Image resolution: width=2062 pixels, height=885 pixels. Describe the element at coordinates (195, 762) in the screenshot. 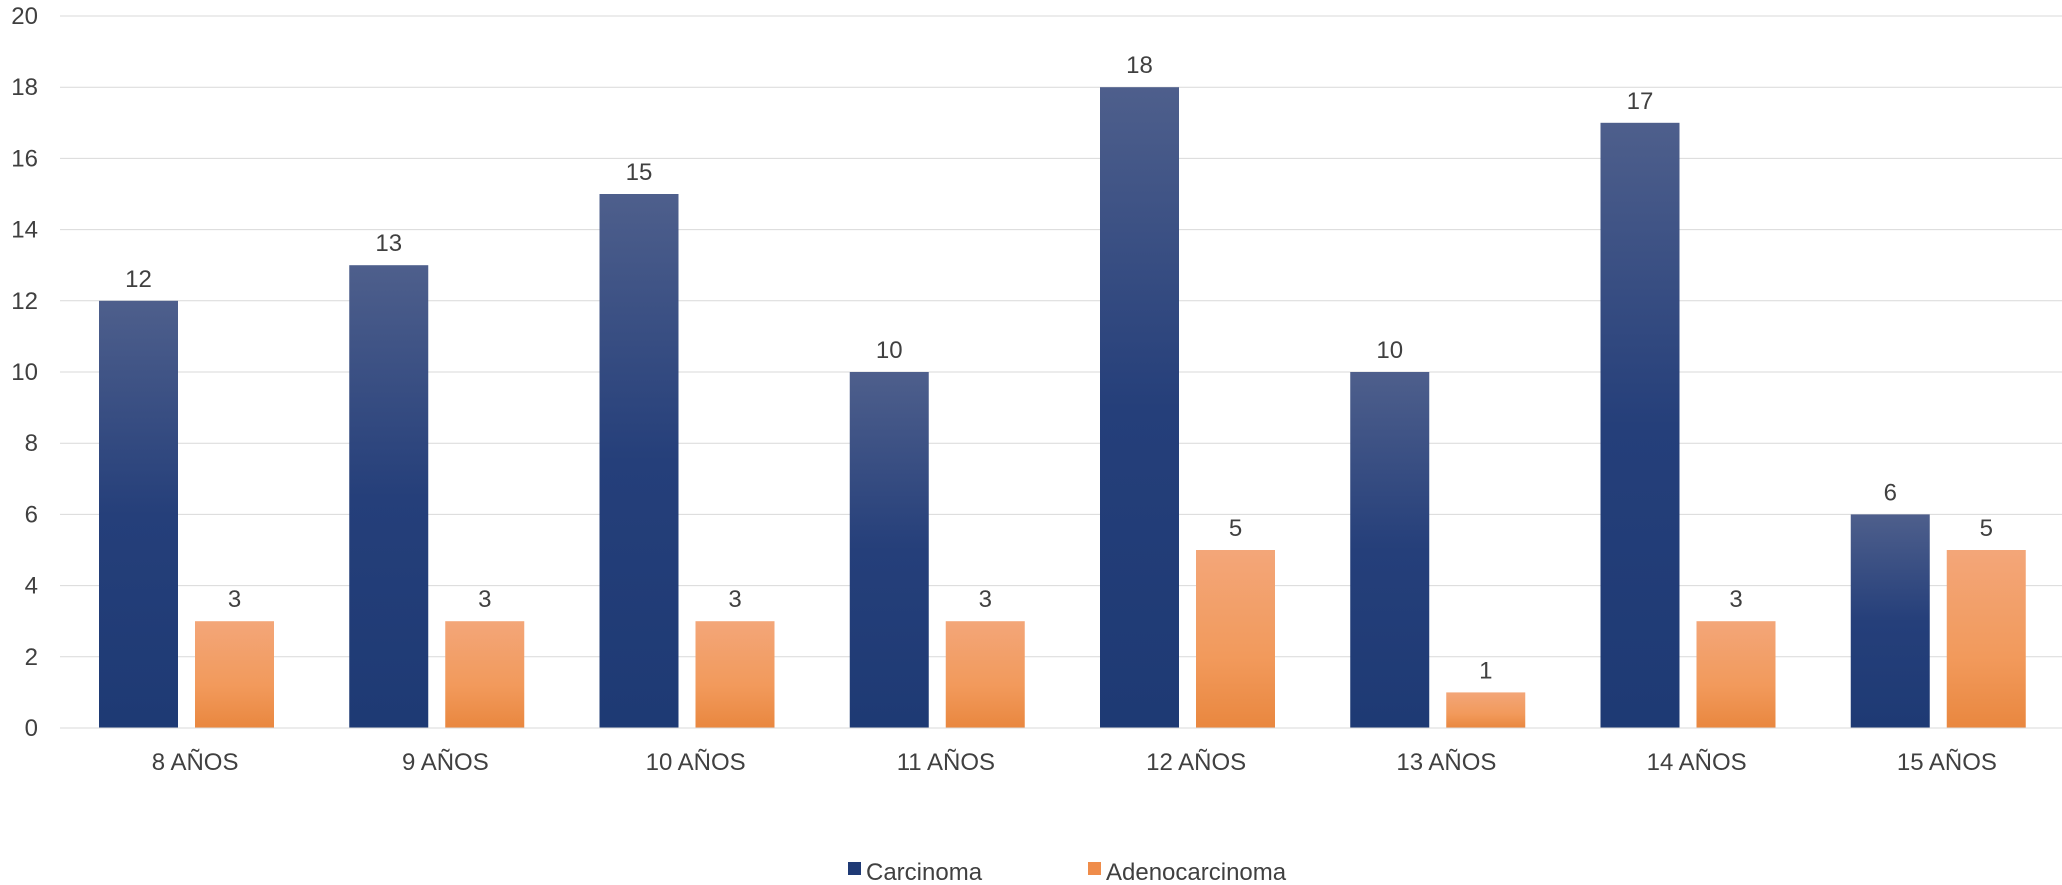

I see `x-category-label: 8 AÑOS` at that location.